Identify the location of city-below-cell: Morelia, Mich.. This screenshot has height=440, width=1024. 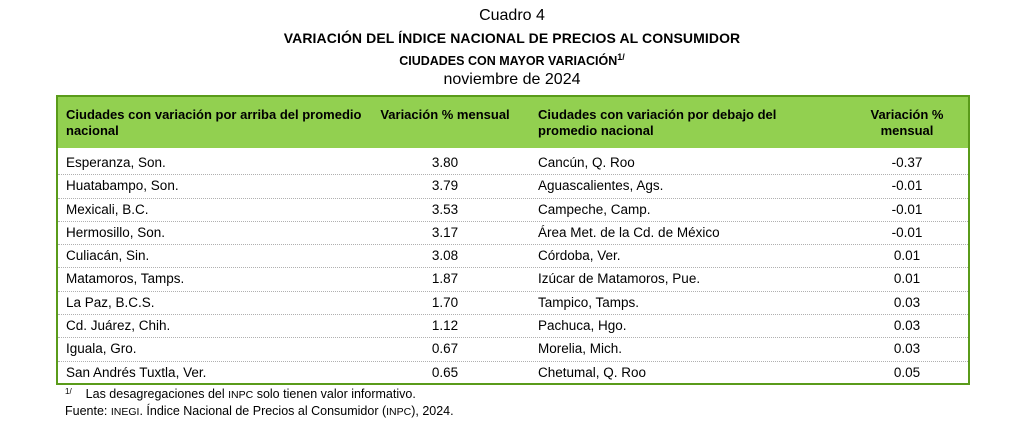
(580, 349).